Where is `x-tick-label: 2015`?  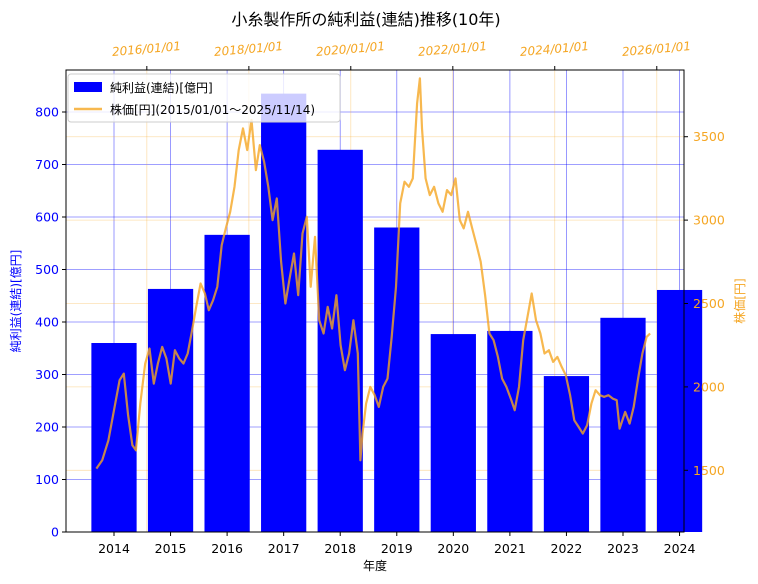 x-tick-label: 2015 is located at coordinates (171, 548).